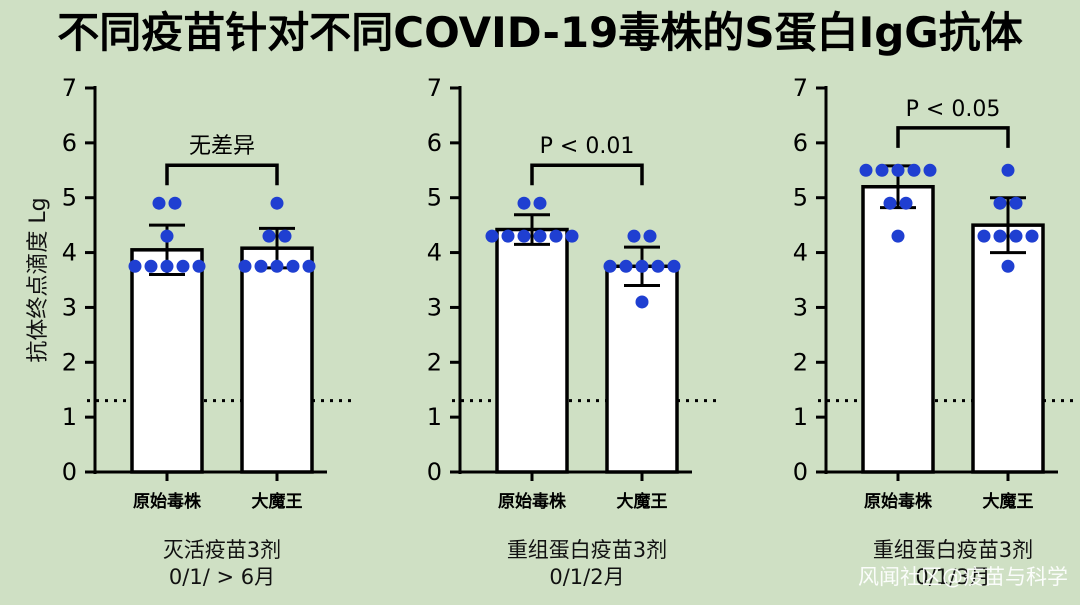  I want to click on significance-label: P < 0.05, so click(953, 109).